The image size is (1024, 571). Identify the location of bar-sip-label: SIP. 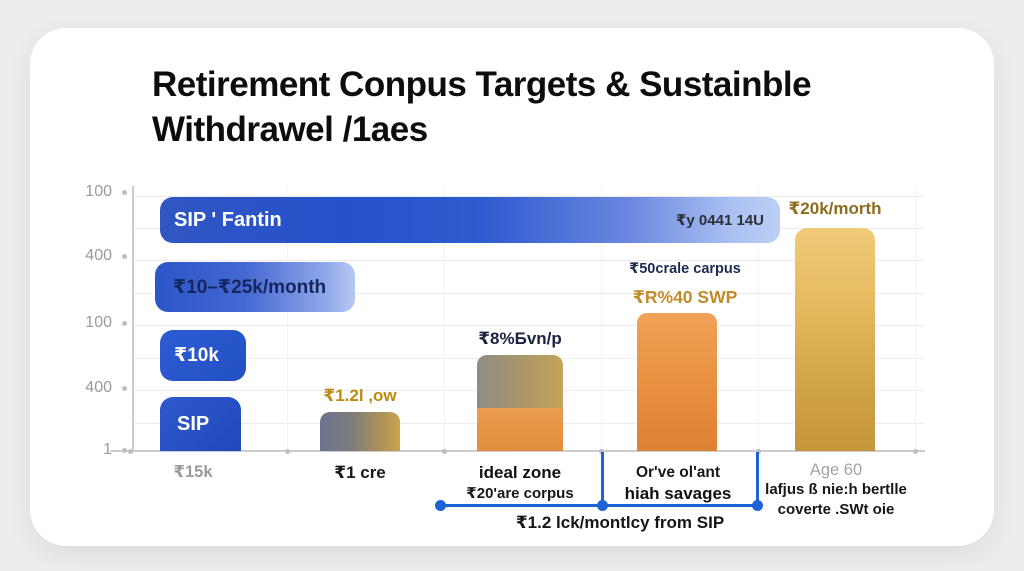
(193, 423).